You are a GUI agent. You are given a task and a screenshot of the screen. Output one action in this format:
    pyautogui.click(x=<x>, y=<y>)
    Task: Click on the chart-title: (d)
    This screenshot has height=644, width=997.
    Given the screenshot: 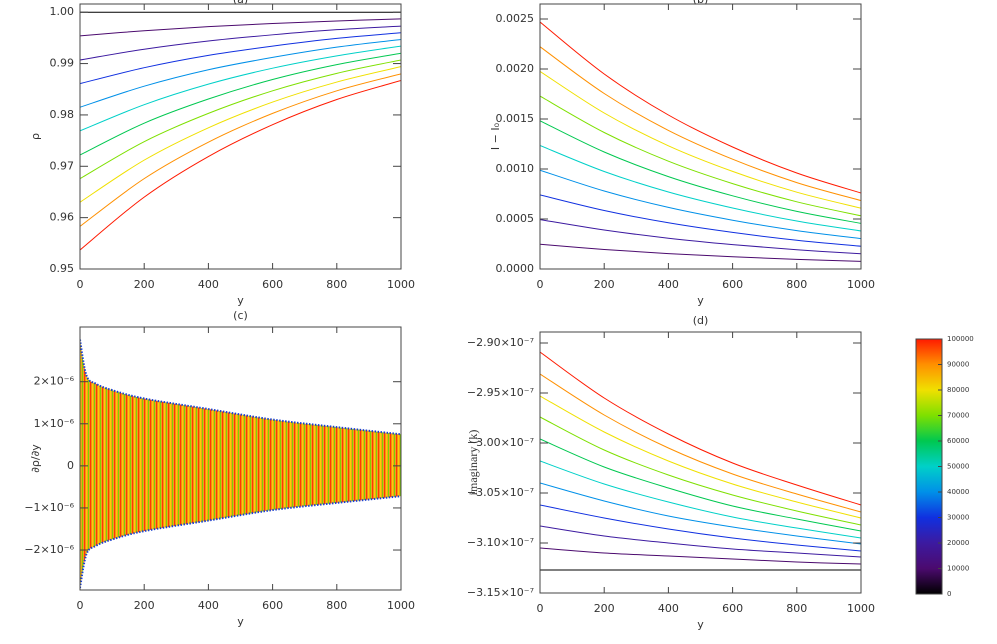 What is the action you would take?
    pyautogui.click(x=701, y=320)
    